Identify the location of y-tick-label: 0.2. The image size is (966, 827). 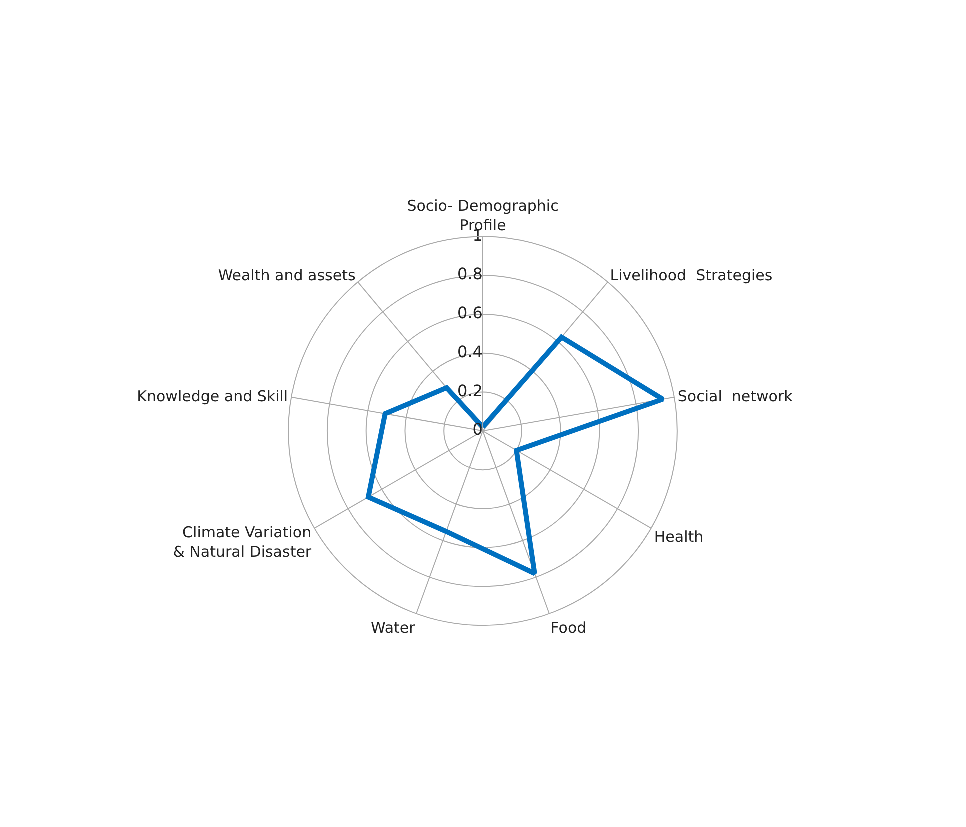
(471, 390).